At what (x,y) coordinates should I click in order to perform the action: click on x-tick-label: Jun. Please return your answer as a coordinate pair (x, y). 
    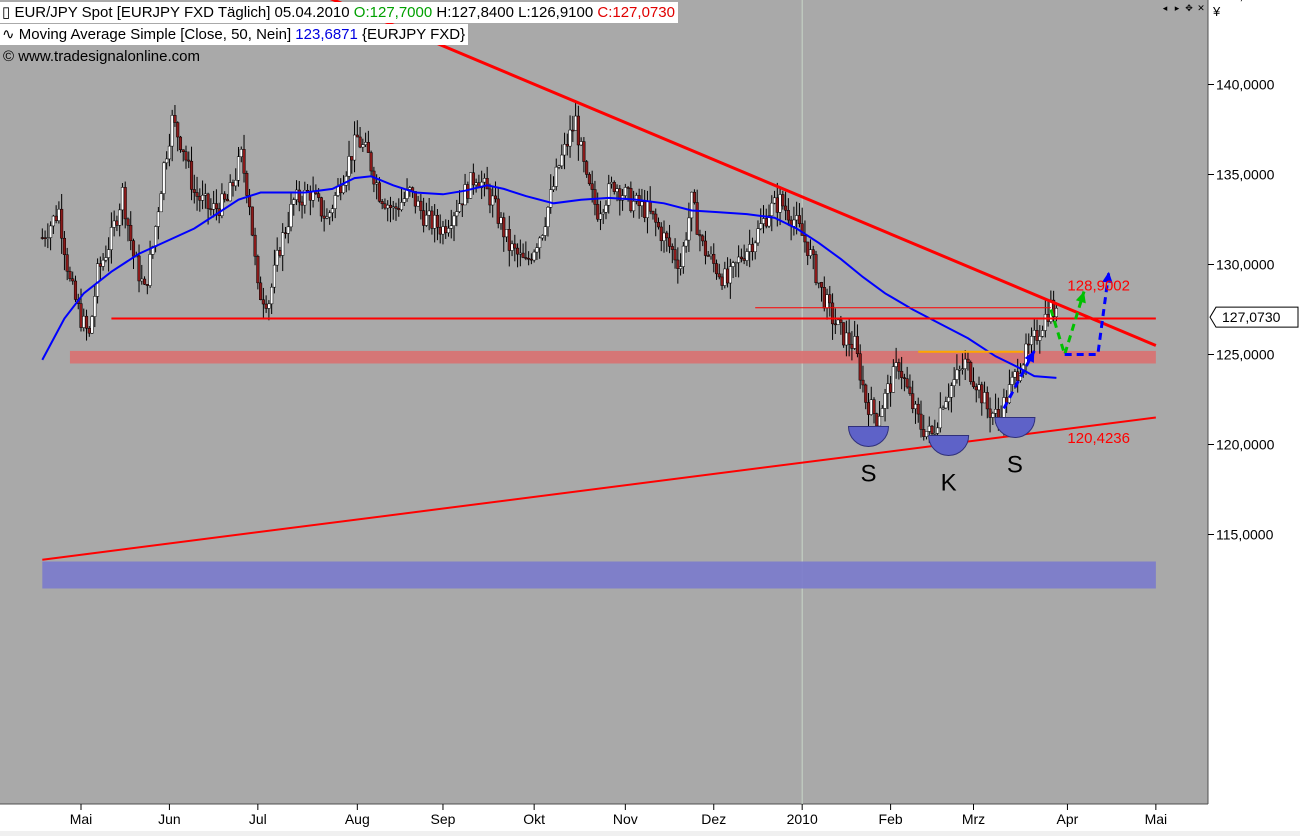
    Looking at the image, I should click on (169, 819).